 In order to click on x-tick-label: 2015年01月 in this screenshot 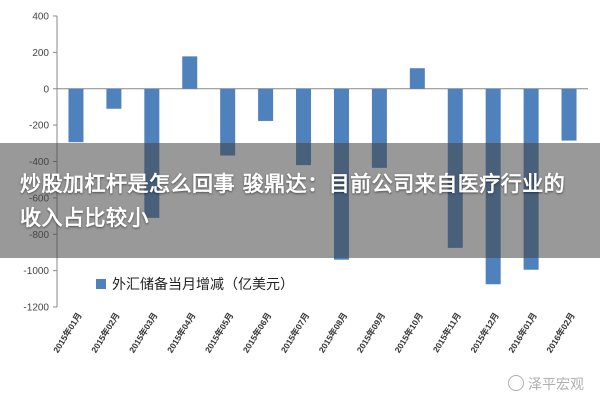, I will do `click(67, 333)`.